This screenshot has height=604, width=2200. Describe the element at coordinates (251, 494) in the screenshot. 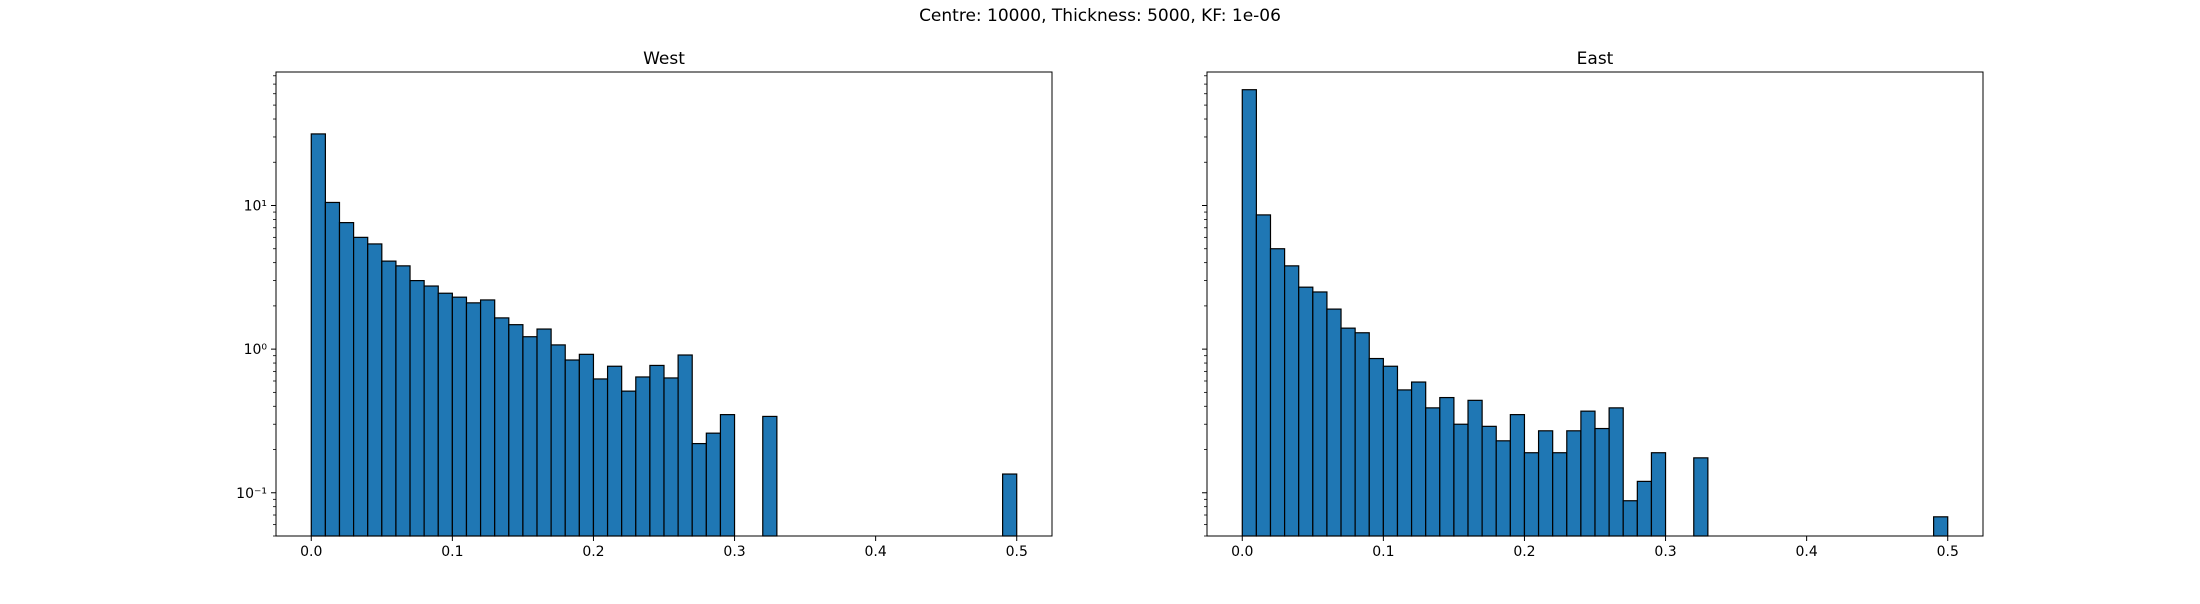

I see `y-tick-label: 10⁻¹` at that location.